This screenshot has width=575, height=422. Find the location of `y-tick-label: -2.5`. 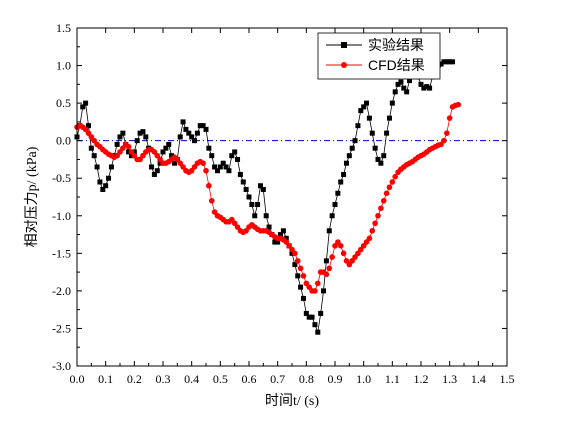

y-tick-label: -2.5 is located at coordinates (61, 328).